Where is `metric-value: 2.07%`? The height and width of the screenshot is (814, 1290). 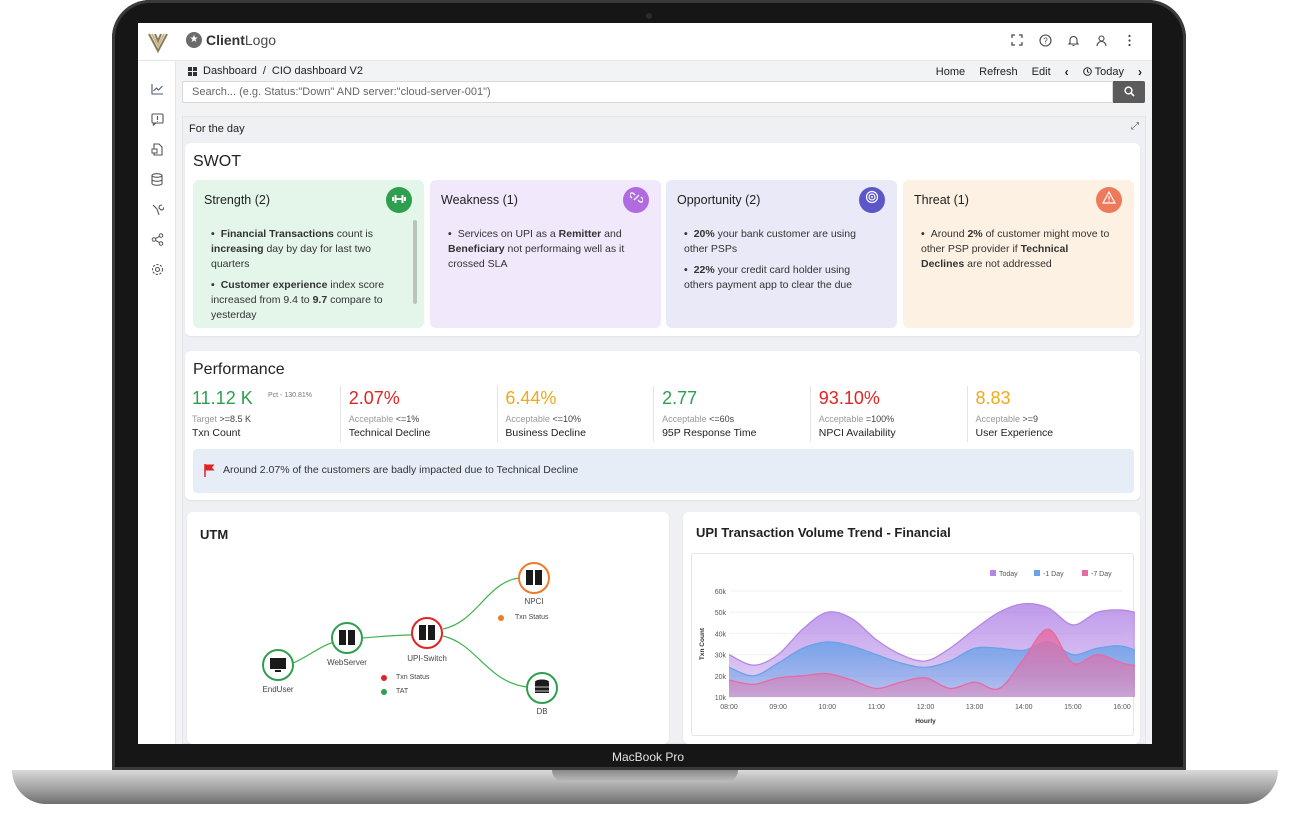
metric-value: 2.07% is located at coordinates (374, 398).